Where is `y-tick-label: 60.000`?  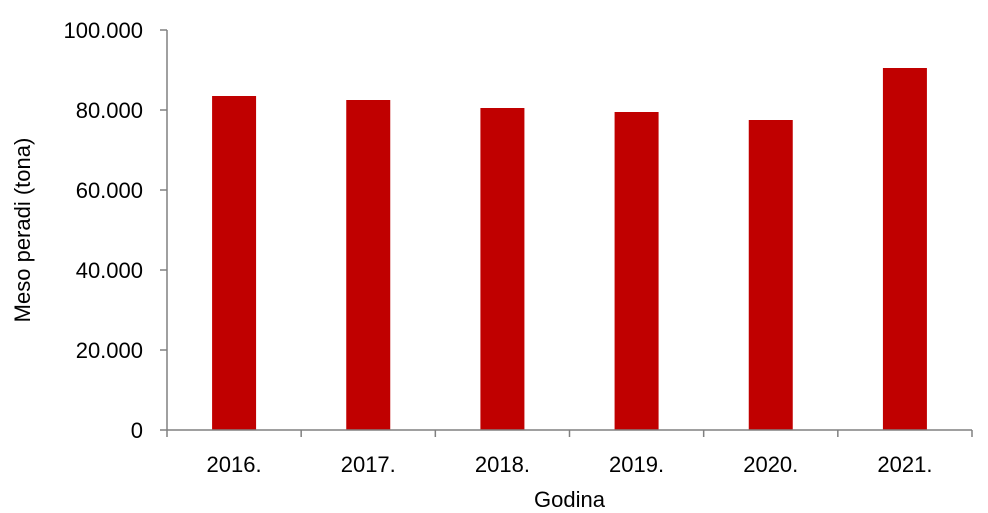 y-tick-label: 60.000 is located at coordinates (109, 190).